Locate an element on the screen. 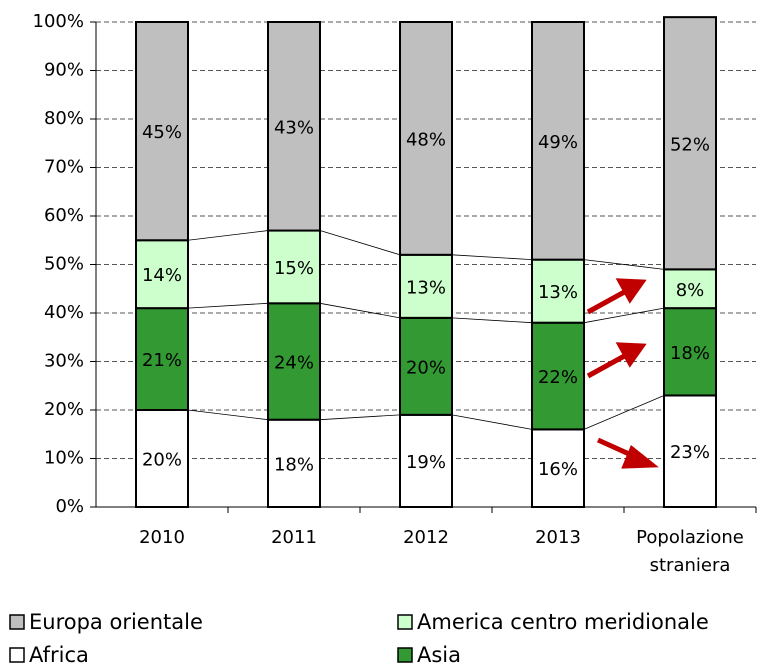 Image resolution: width=760 pixels, height=667 pixels. x-tick-label: 2011 is located at coordinates (294, 537).